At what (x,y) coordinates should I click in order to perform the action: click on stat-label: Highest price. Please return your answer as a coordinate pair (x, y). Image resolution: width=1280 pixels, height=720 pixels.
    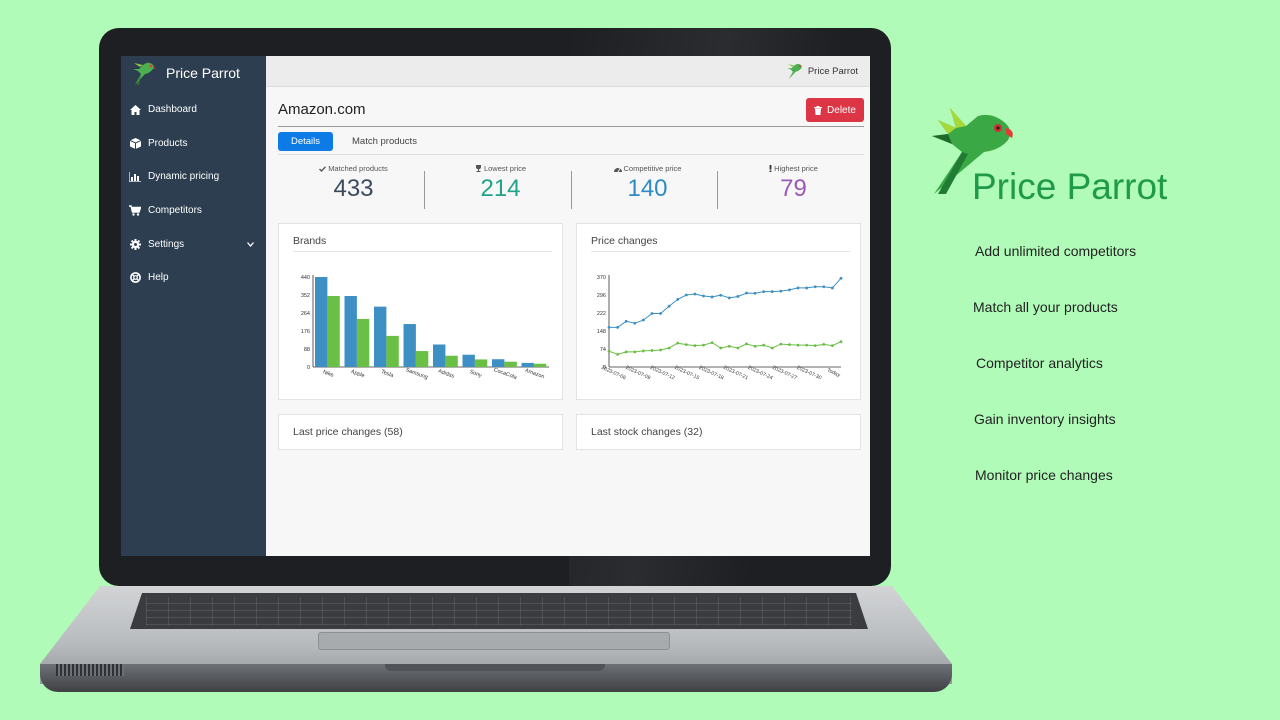
    Looking at the image, I should click on (796, 168).